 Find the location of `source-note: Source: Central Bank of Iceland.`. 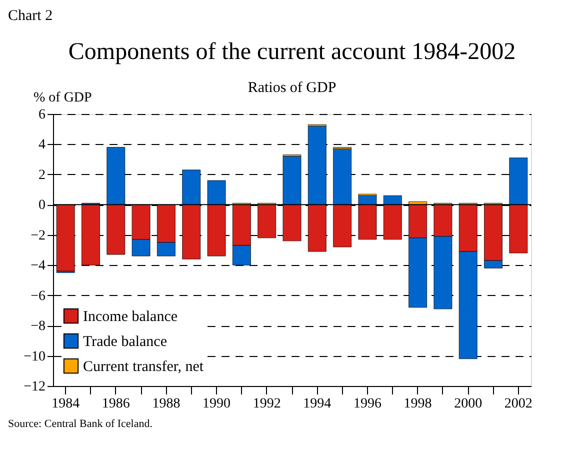

source-note: Source: Central Bank of Iceland. is located at coordinates (80, 424).